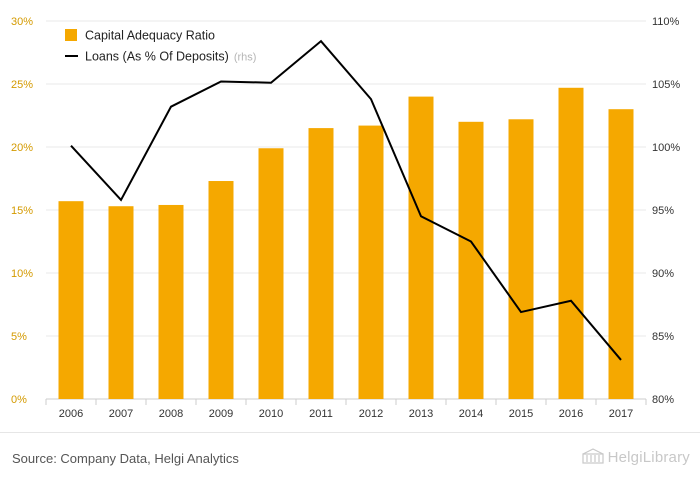  Describe the element at coordinates (350, 432) in the screenshot. I see `footer-divider` at that location.